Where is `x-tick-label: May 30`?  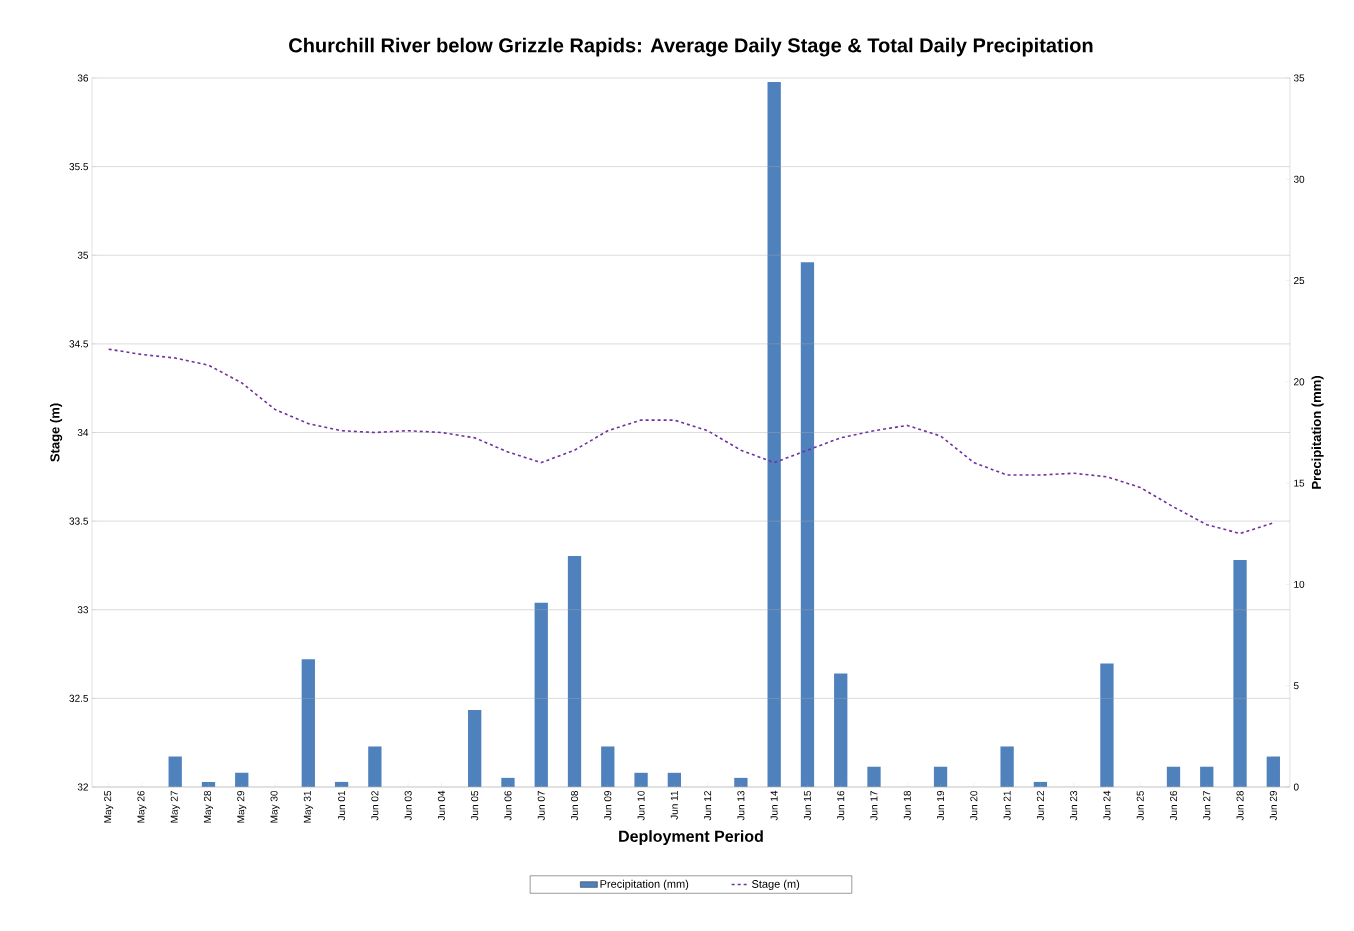 x-tick-label: May 30 is located at coordinates (275, 806).